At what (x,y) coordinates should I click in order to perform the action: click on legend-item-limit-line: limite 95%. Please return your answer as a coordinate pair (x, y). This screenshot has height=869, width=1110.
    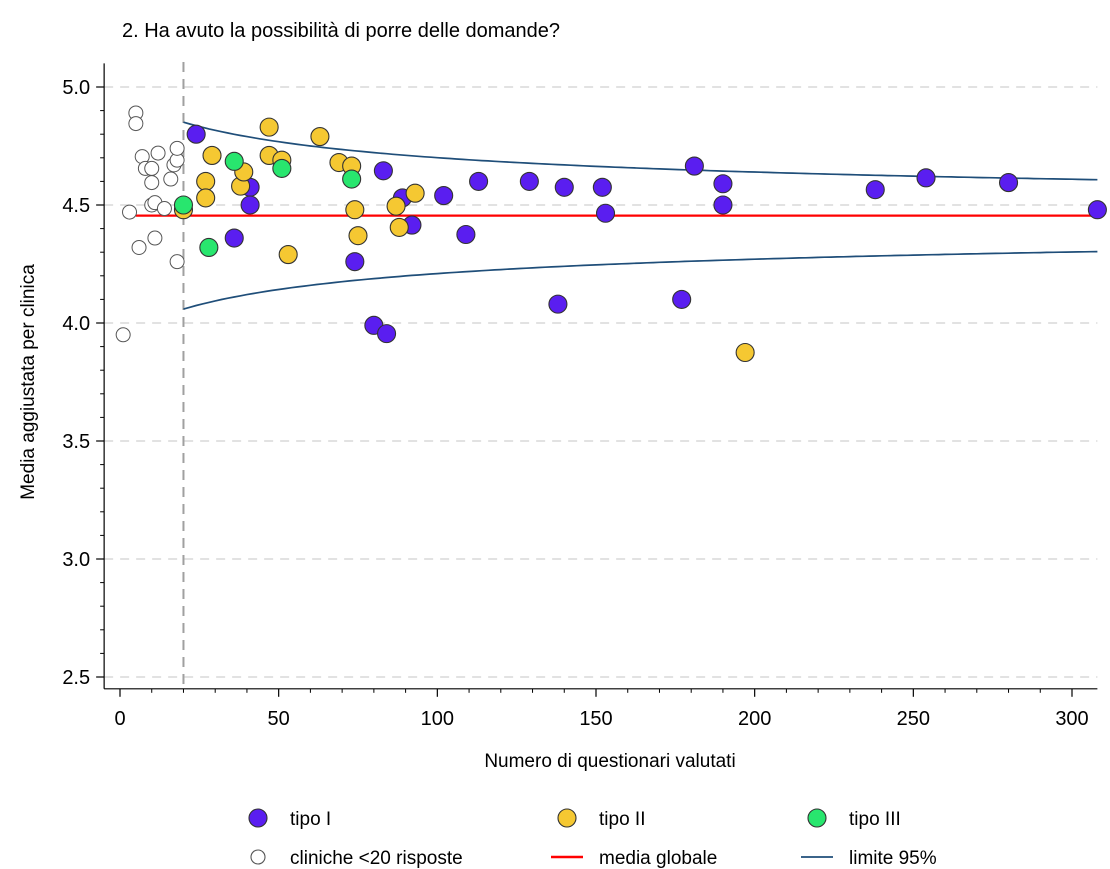
    Looking at the image, I should click on (869, 858).